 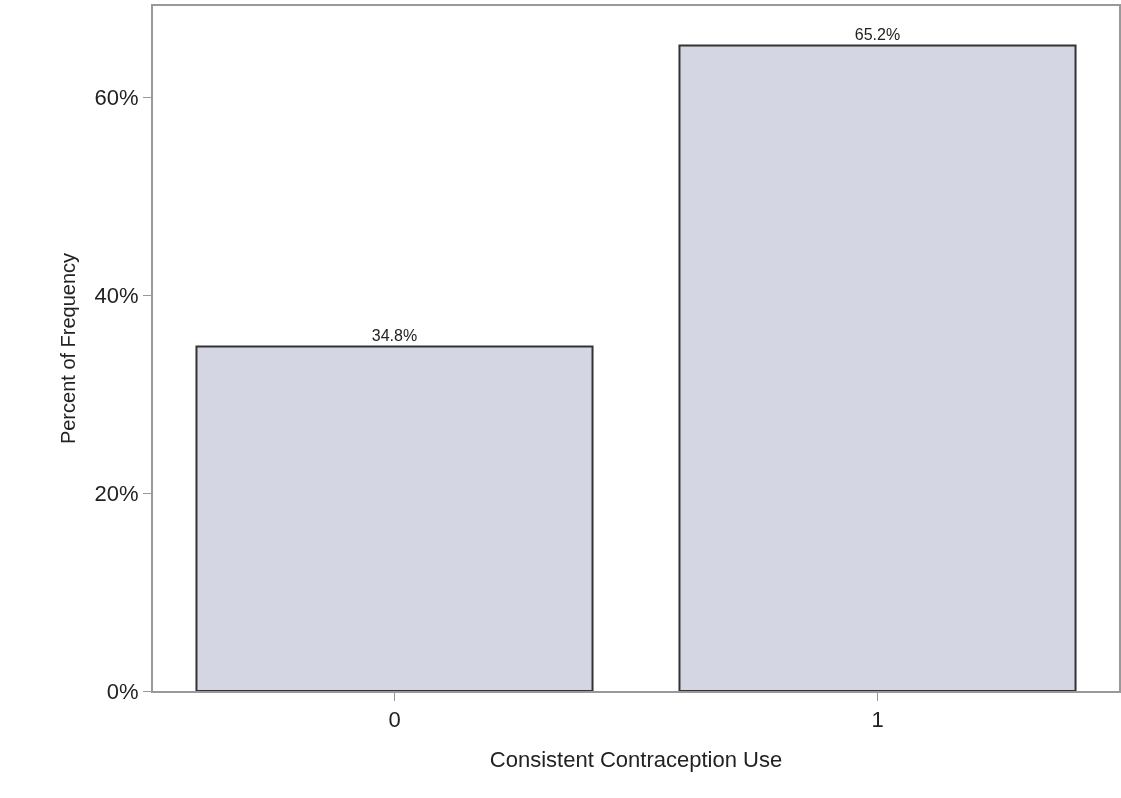 What do you see at coordinates (394, 720) in the screenshot?
I see `x-tick-label: 0` at bounding box center [394, 720].